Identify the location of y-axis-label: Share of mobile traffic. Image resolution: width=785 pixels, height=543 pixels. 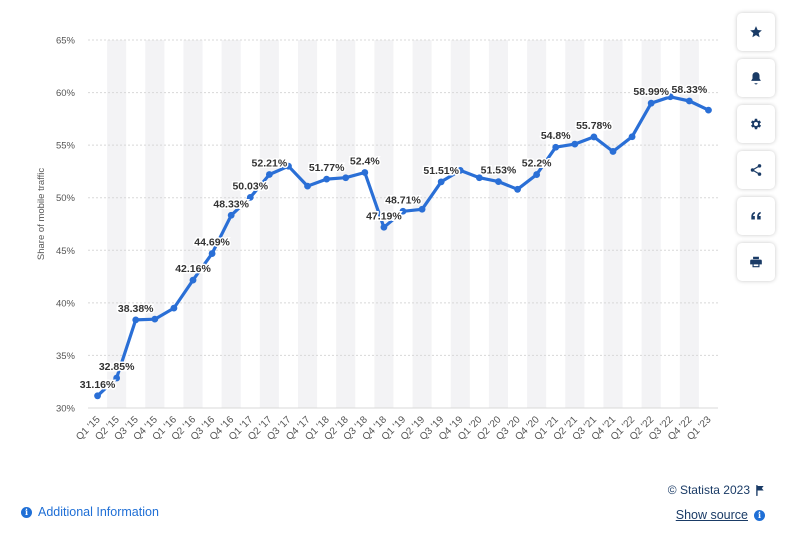
(41, 214).